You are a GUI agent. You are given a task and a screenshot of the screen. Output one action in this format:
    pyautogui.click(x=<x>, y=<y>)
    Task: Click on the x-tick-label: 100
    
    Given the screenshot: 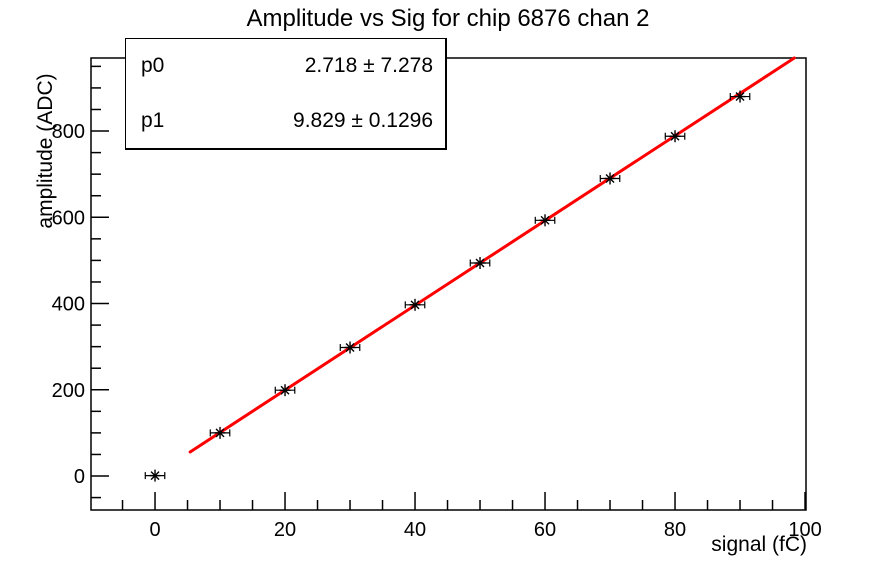 What is the action you would take?
    pyautogui.click(x=804, y=530)
    